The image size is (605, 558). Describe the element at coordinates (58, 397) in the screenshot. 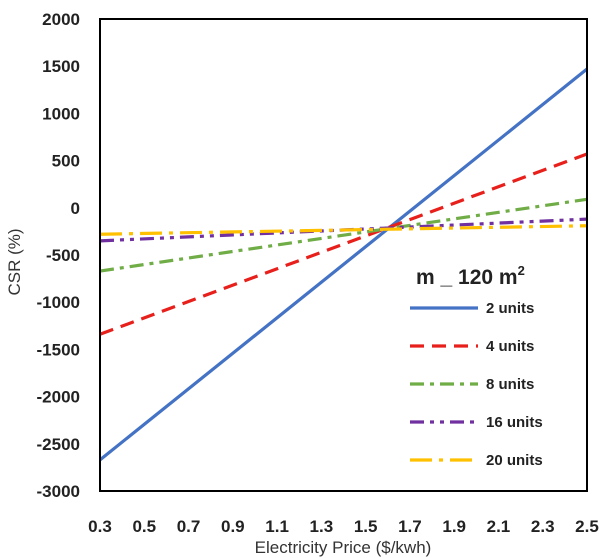

I see `y-tick-label: -2000` at that location.